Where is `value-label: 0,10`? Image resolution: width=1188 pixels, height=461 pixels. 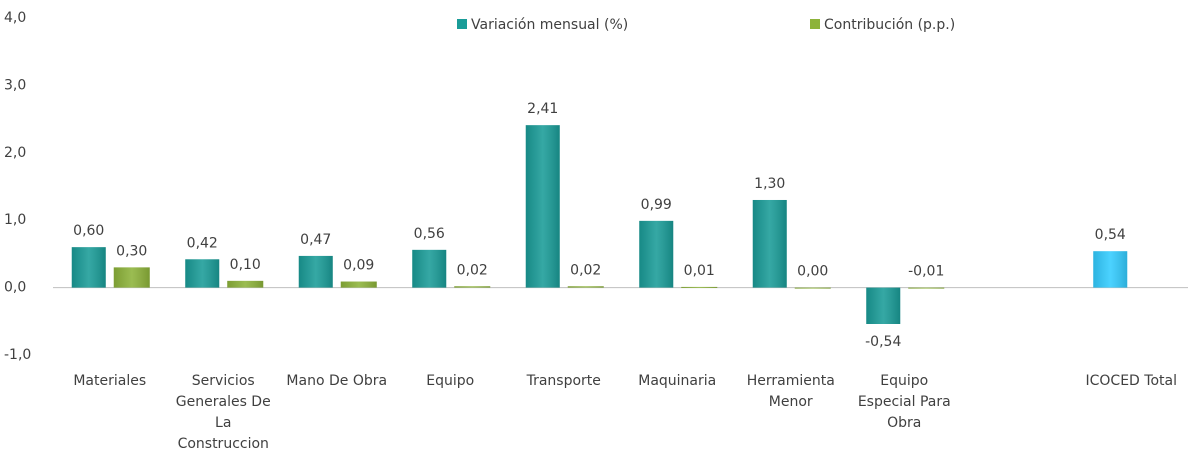
value-label: 0,10 is located at coordinates (245, 265).